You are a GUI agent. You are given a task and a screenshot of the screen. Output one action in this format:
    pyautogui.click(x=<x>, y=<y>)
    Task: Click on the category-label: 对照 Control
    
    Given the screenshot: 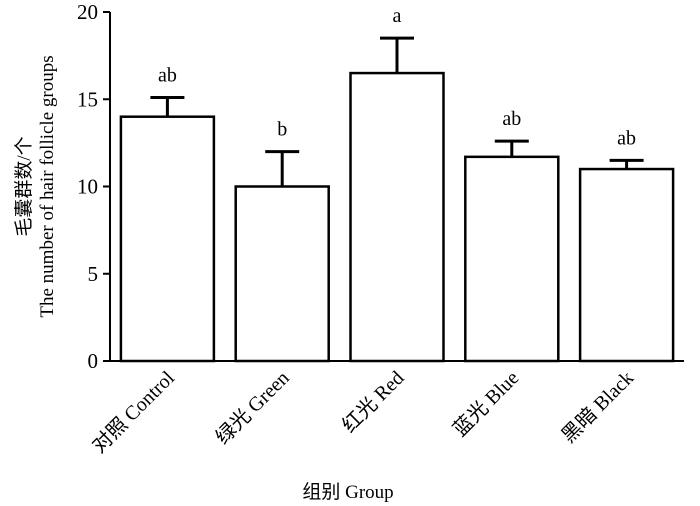 What is the action you would take?
    pyautogui.click(x=134, y=412)
    